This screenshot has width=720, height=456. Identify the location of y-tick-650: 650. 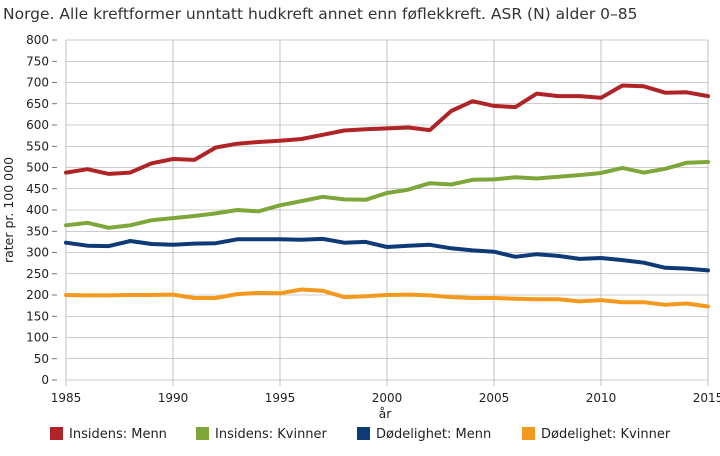
(37, 104).